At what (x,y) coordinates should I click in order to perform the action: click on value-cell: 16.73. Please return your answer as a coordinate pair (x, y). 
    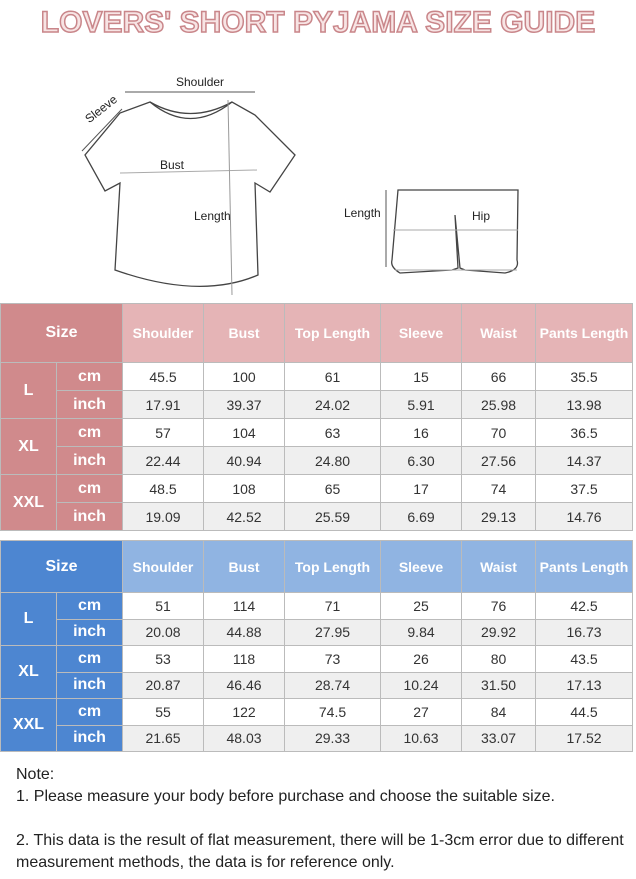
    Looking at the image, I should click on (584, 632).